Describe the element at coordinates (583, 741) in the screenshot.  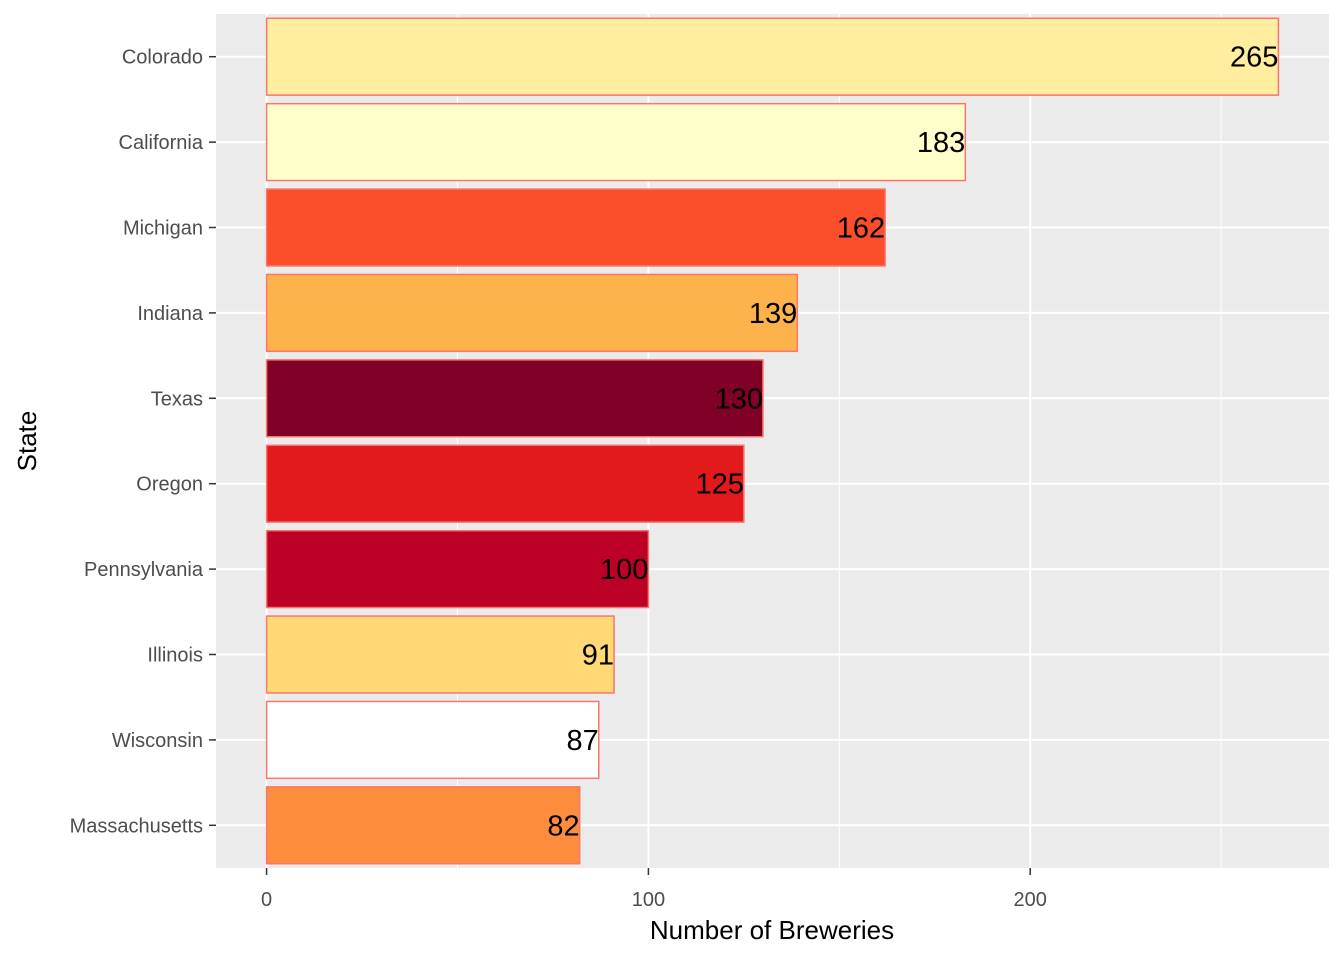
I see `data-label: 87` at that location.